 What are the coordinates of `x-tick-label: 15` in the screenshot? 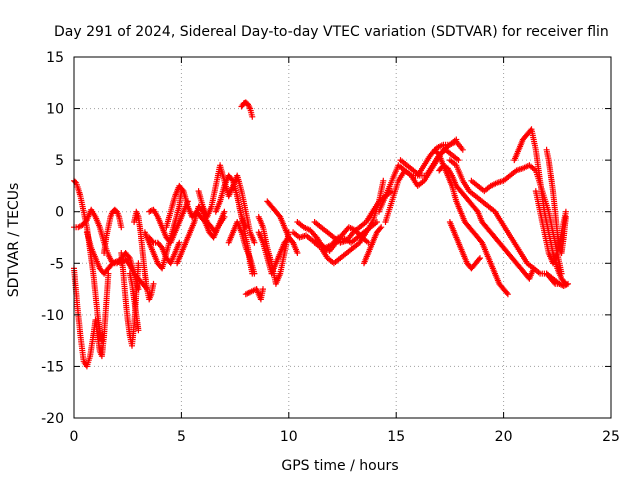 It's located at (396, 437).